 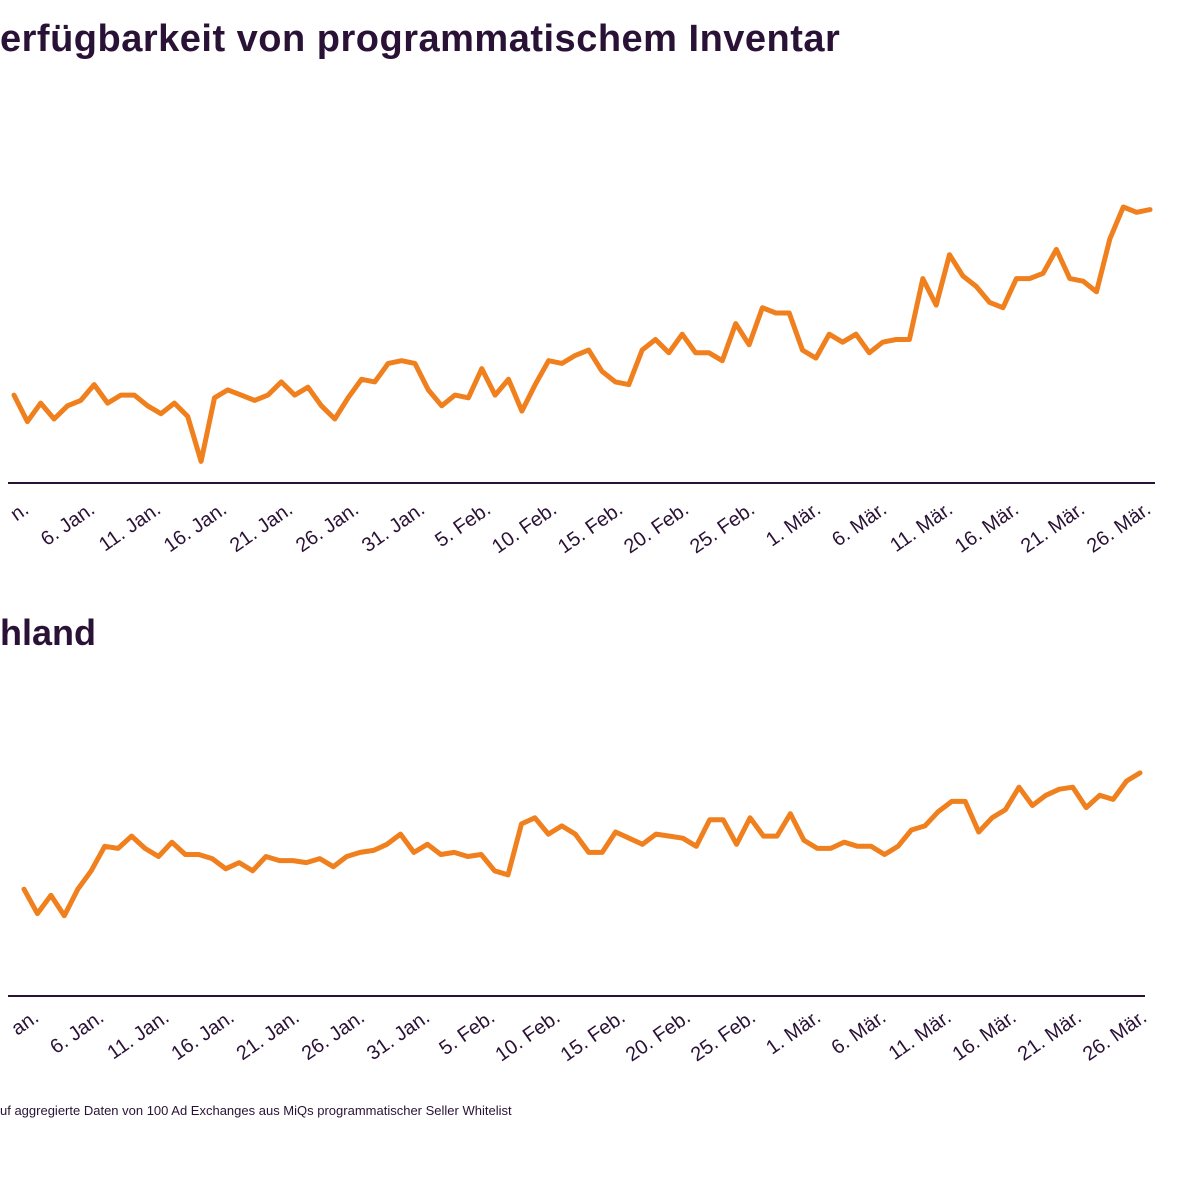 What do you see at coordinates (48, 632) in the screenshot?
I see `chart-2-title: hland` at bounding box center [48, 632].